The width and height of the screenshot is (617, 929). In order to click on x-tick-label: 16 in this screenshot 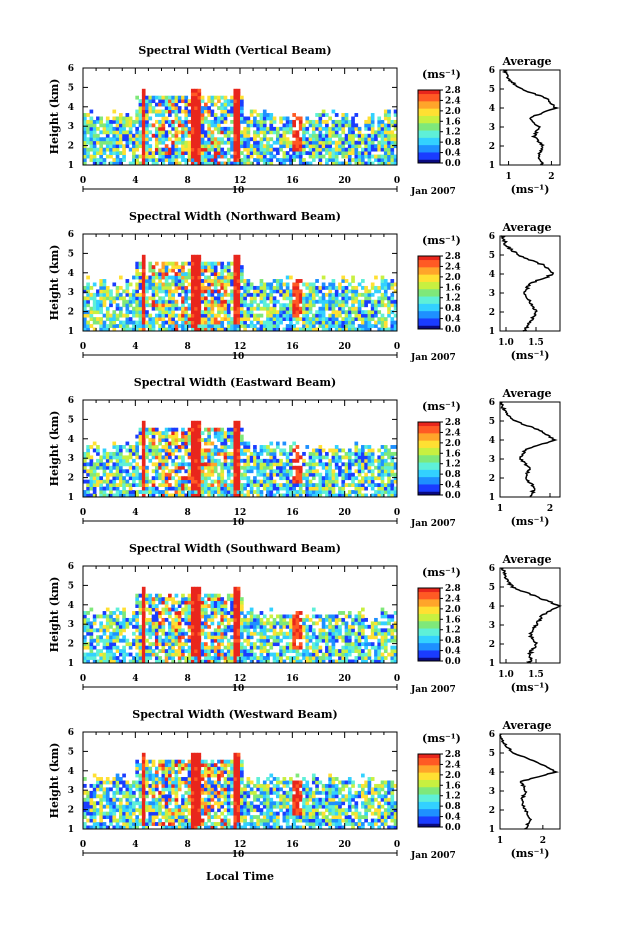, I will do `click(292, 347)`.